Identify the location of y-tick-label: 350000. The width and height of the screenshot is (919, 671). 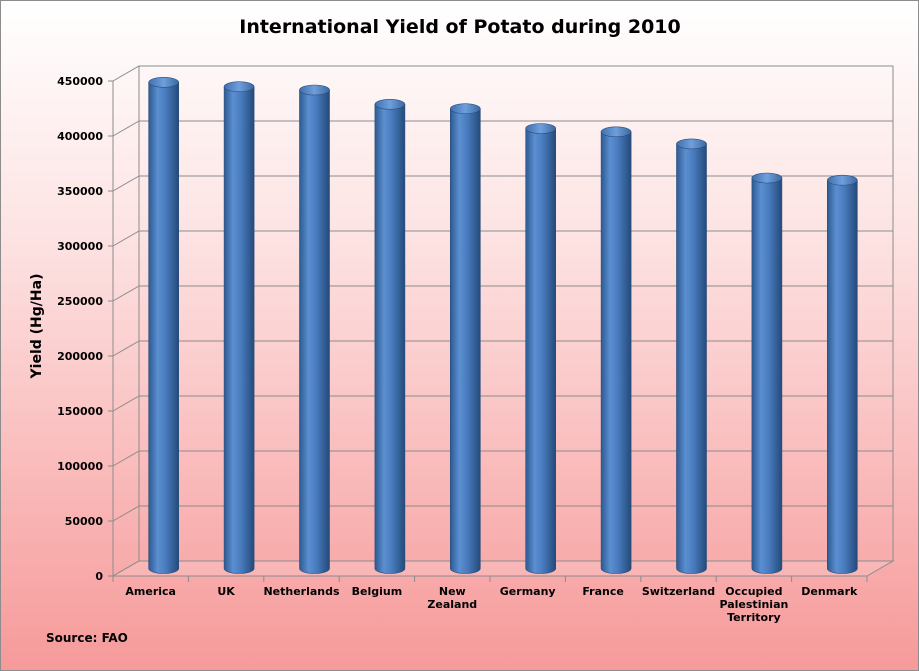
(80, 191).